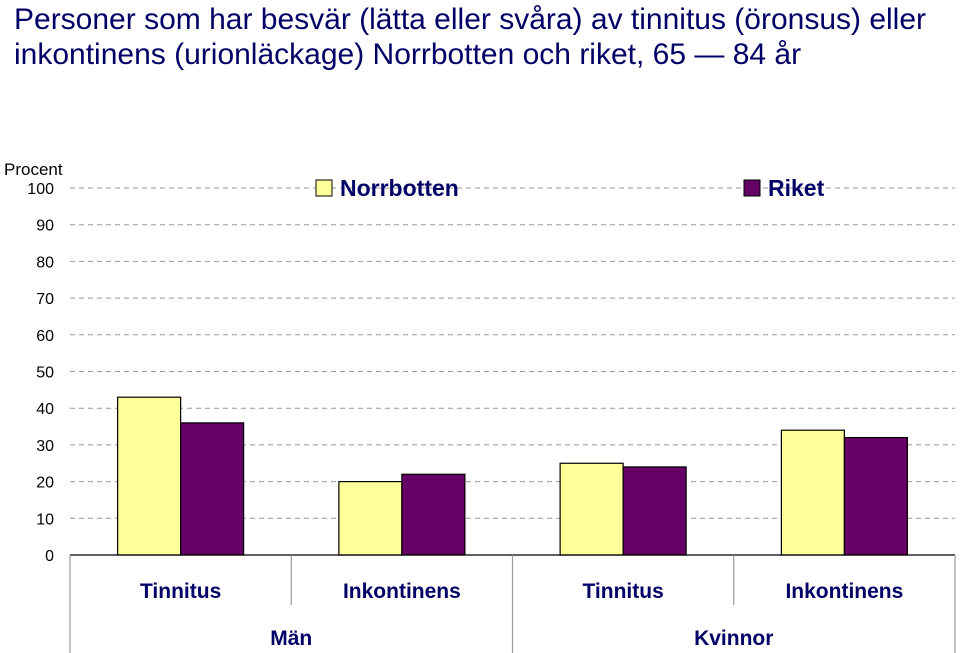 This screenshot has height=653, width=960. I want to click on legend-swatch-norrbotten, so click(324, 188).